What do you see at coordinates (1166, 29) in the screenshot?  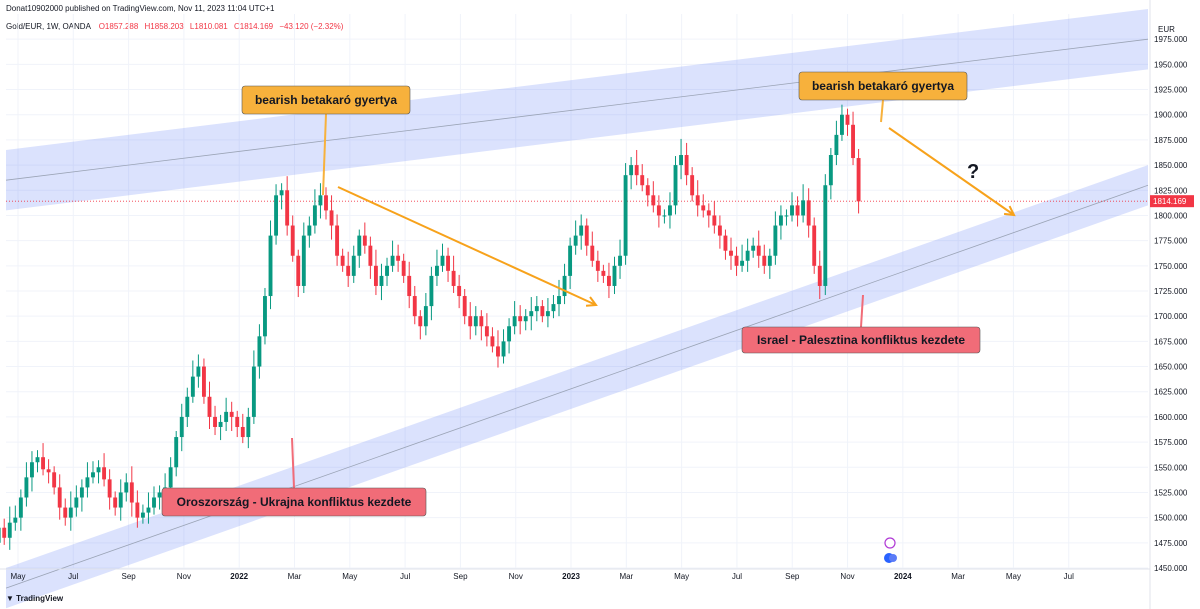 I see `currency-label: EUR` at bounding box center [1166, 29].